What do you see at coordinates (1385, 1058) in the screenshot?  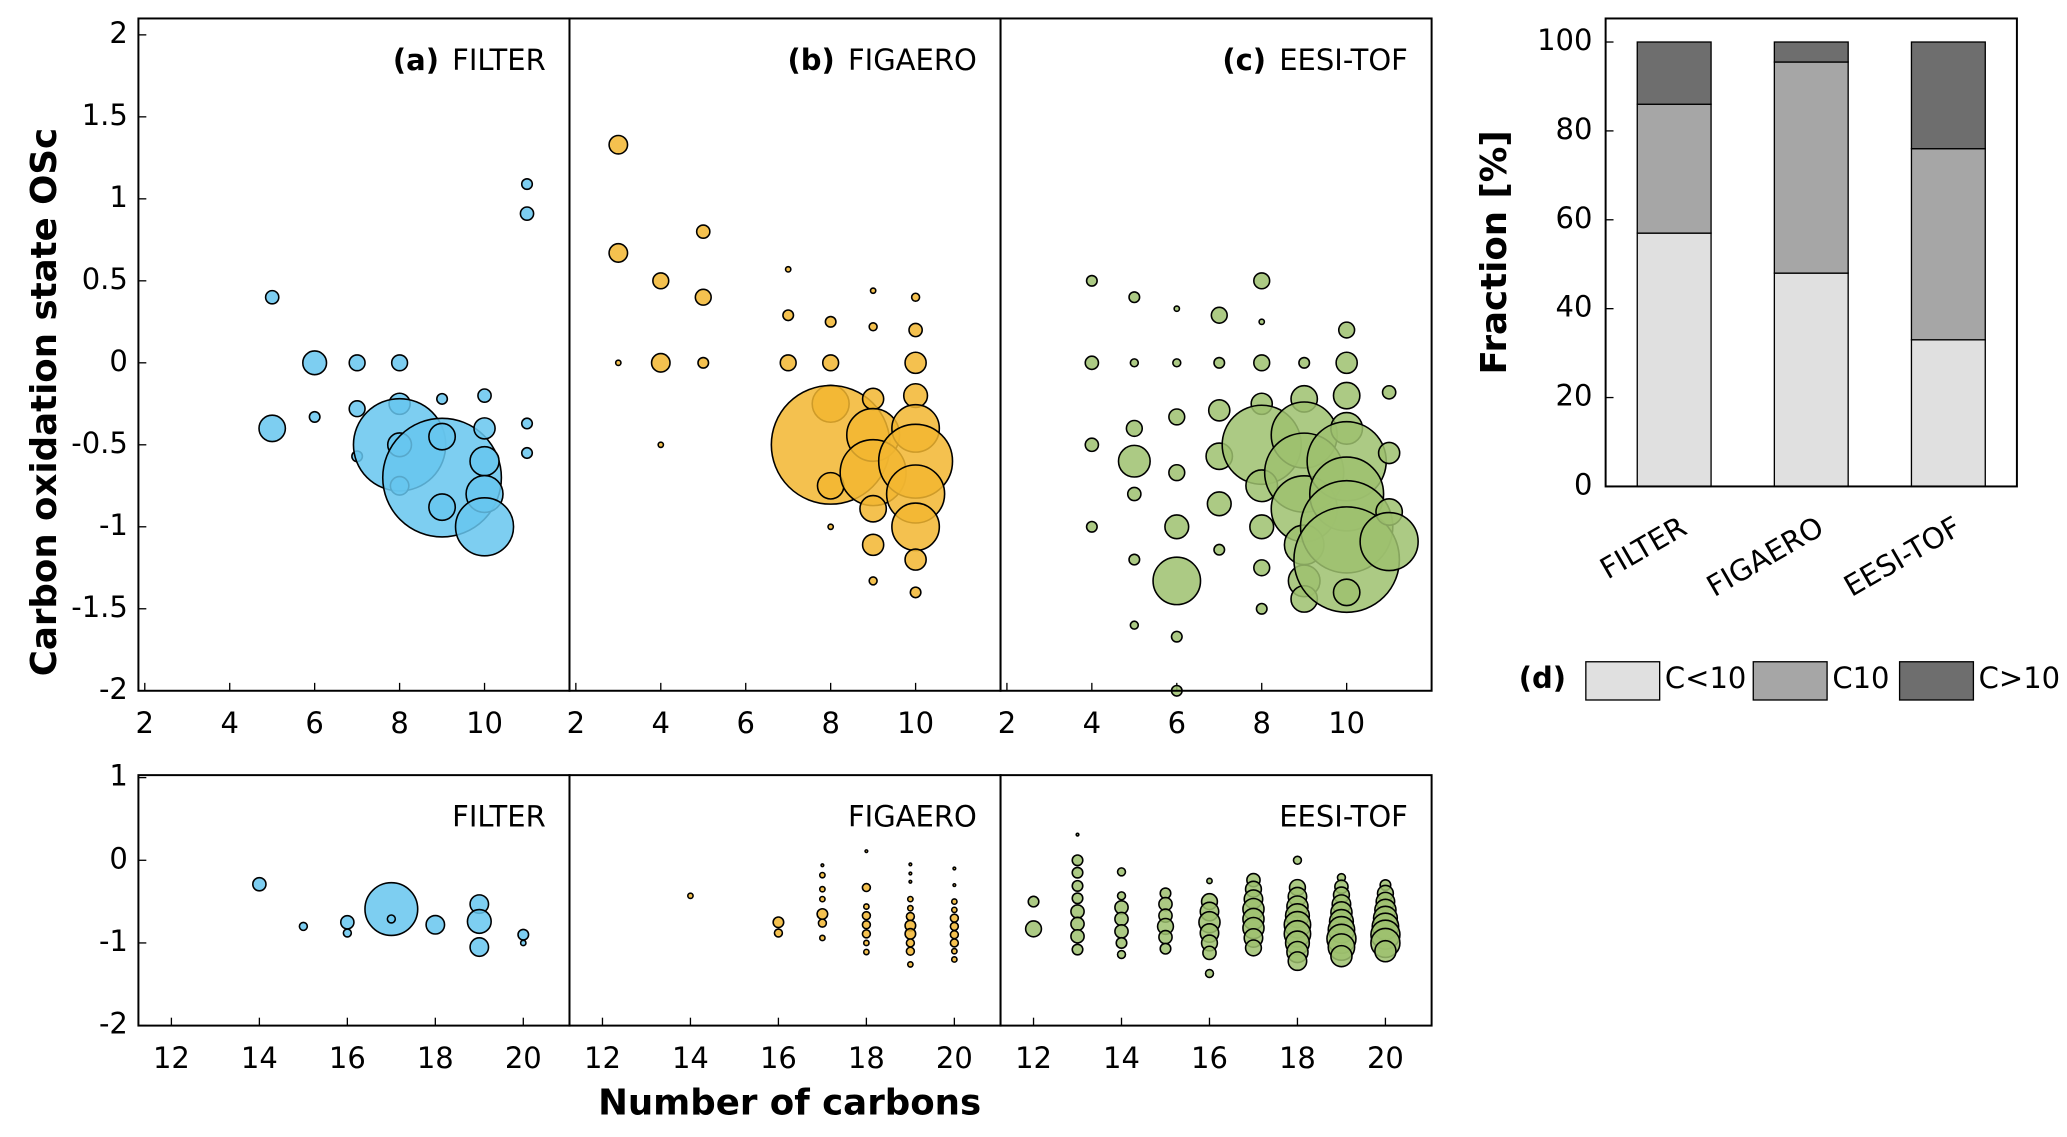 I see `x-tick-label: 20` at bounding box center [1385, 1058].